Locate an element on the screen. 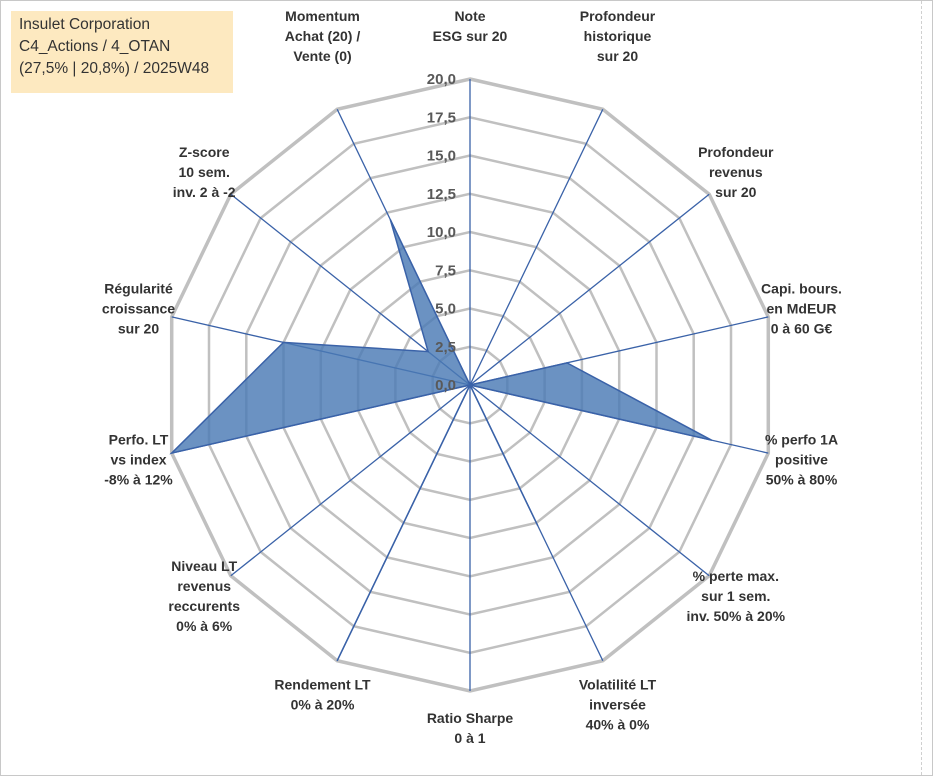 The image size is (933, 776). tick-label: 2,5 is located at coordinates (445, 347).